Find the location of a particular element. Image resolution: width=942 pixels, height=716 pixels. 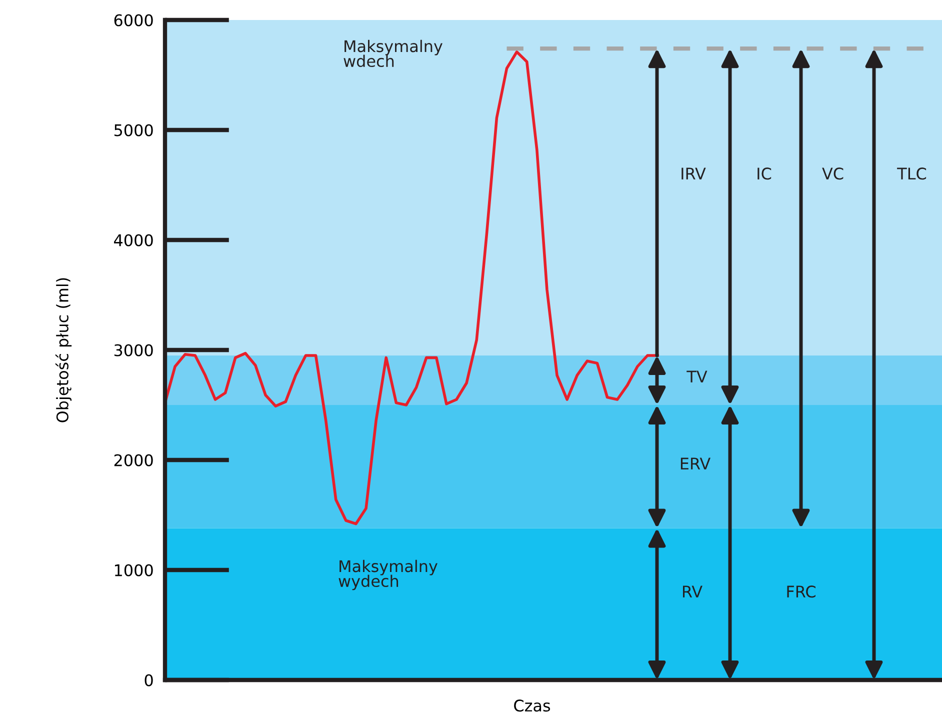

x-axis-title: Czas is located at coordinates (532, 706).